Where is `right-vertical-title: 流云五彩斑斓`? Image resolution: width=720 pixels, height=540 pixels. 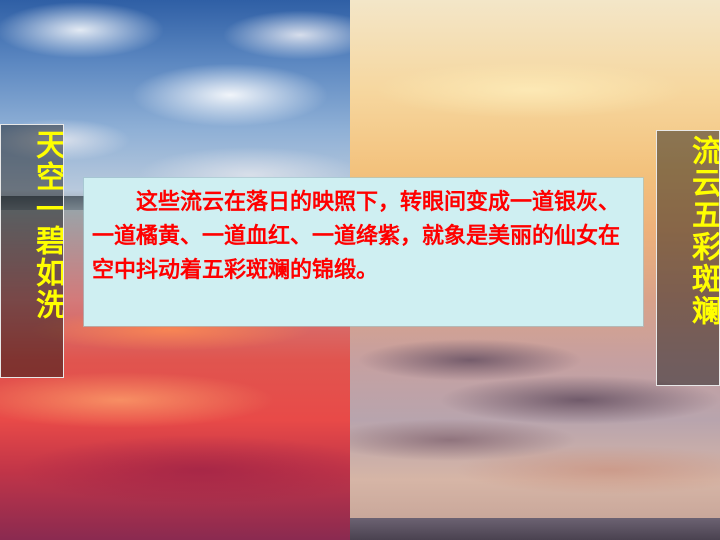 right-vertical-title: 流云五彩斑斓 is located at coordinates (688, 258).